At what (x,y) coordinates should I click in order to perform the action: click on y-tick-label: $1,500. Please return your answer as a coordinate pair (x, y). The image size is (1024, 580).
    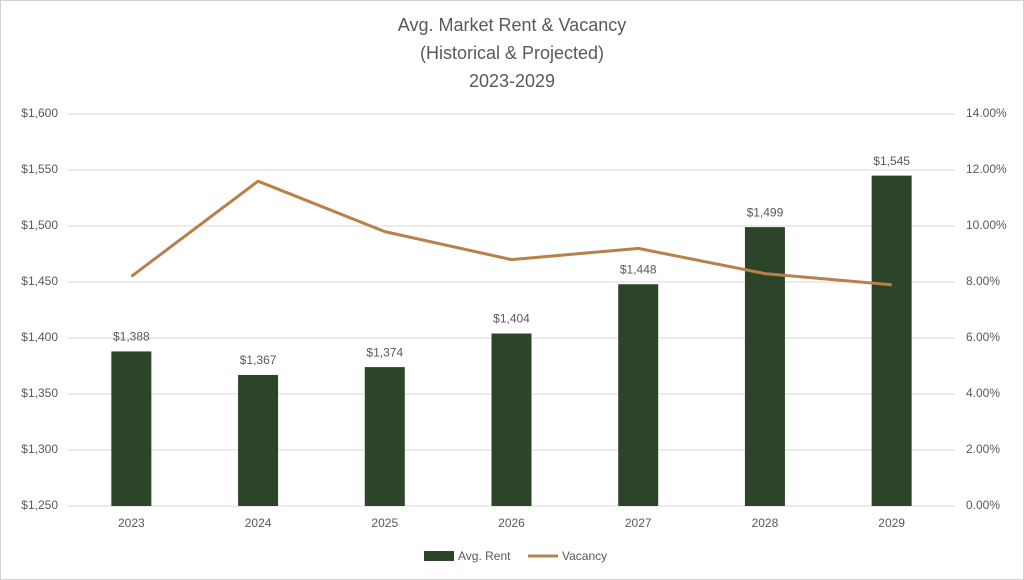
    Looking at the image, I should click on (39, 225).